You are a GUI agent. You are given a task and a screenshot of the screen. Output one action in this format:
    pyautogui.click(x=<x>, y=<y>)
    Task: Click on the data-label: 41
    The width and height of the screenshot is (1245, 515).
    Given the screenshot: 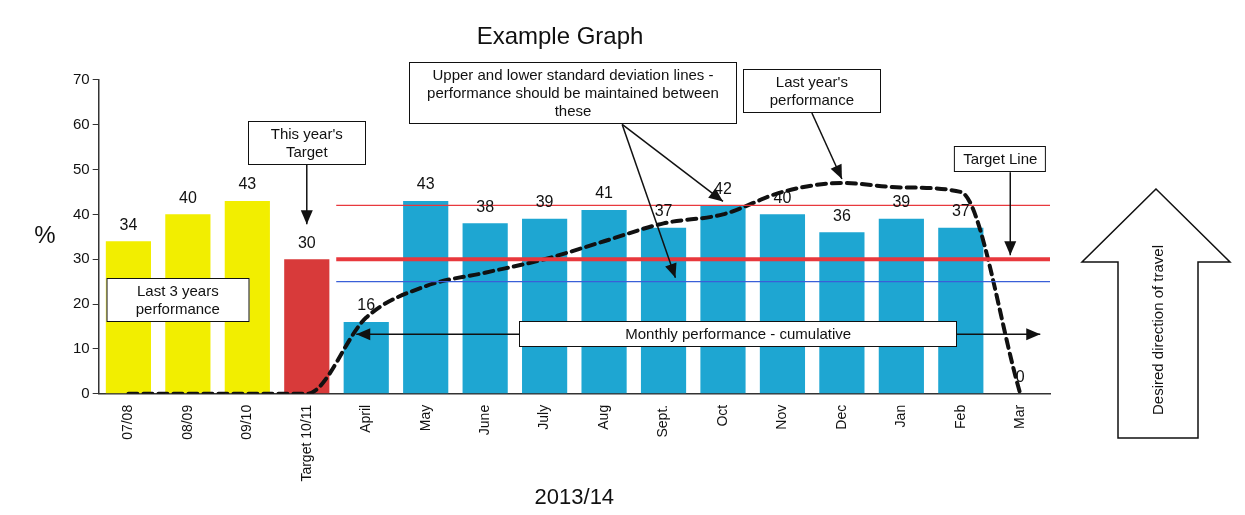 What is the action you would take?
    pyautogui.click(x=604, y=193)
    